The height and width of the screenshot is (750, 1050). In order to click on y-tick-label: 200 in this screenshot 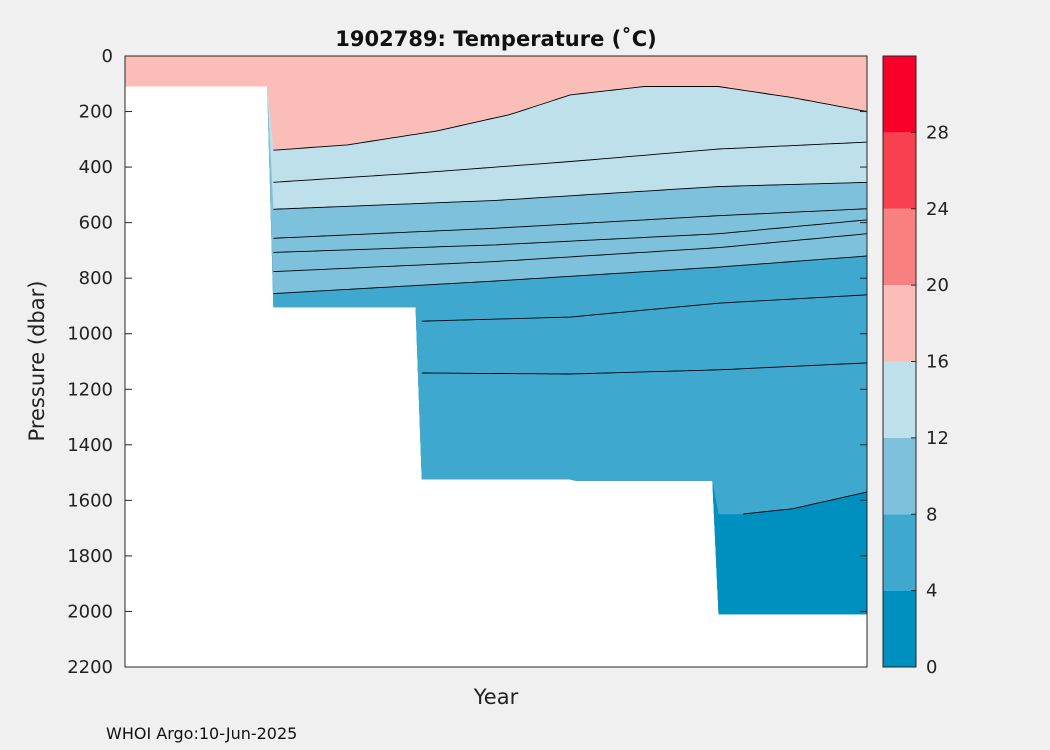, I will do `click(96, 112)`.